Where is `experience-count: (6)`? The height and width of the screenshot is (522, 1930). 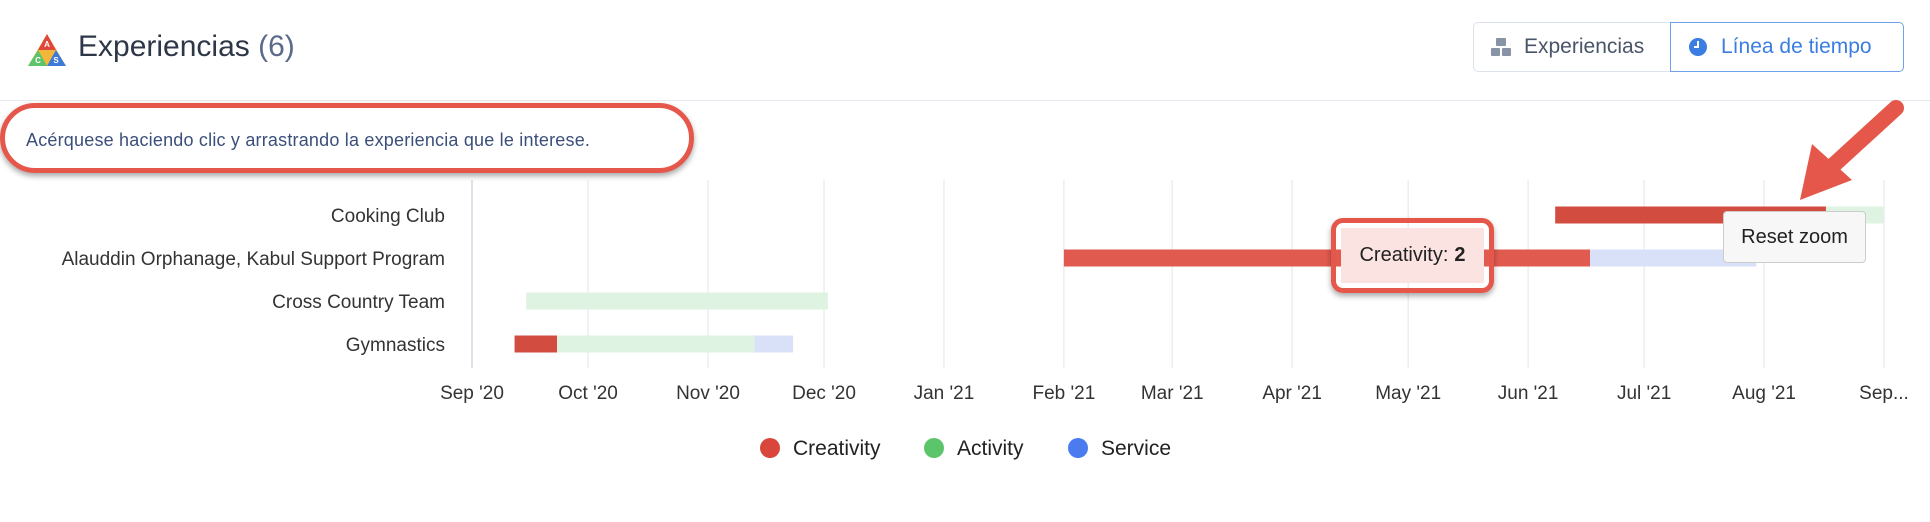
experience-count: (6) is located at coordinates (276, 46).